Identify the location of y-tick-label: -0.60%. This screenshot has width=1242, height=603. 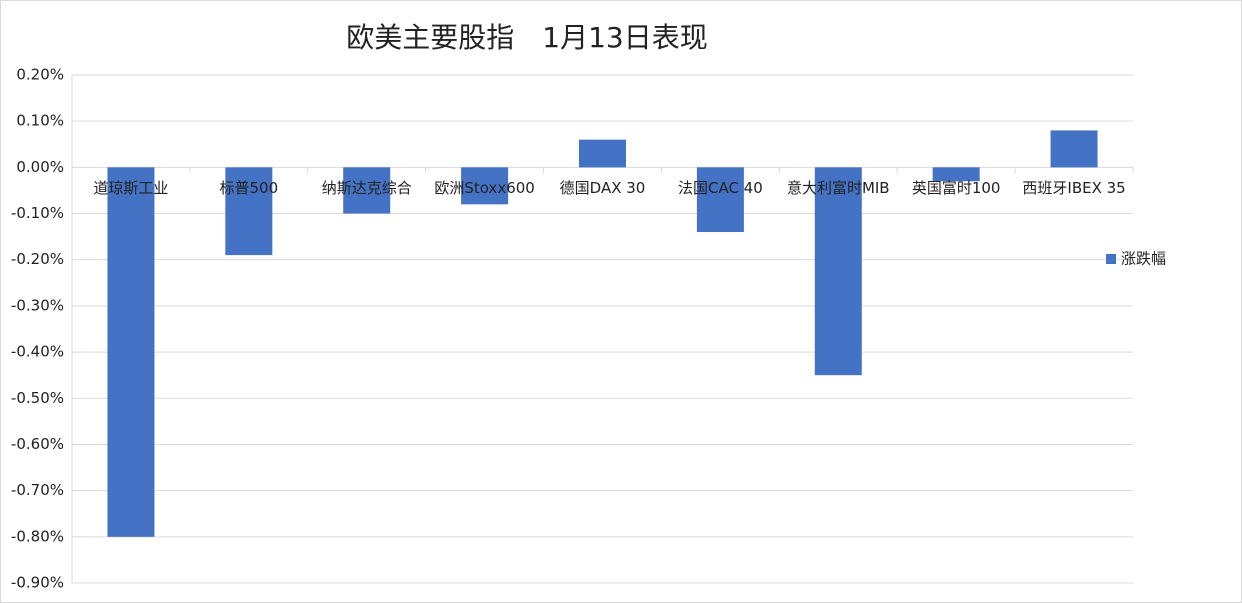
(37, 444).